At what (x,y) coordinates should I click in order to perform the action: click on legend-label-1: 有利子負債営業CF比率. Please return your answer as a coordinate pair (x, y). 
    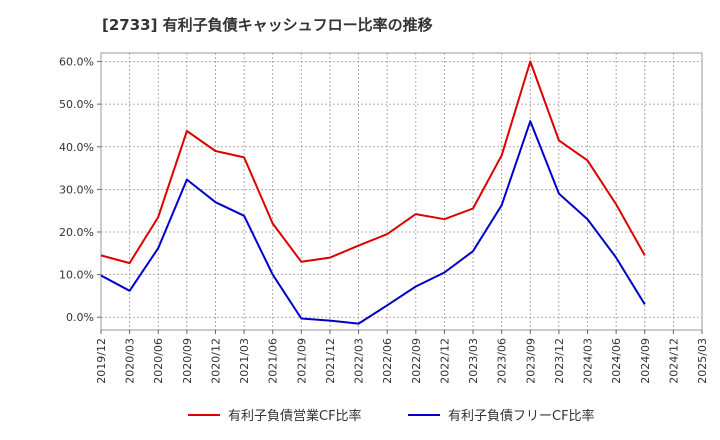
    Looking at the image, I should click on (295, 416).